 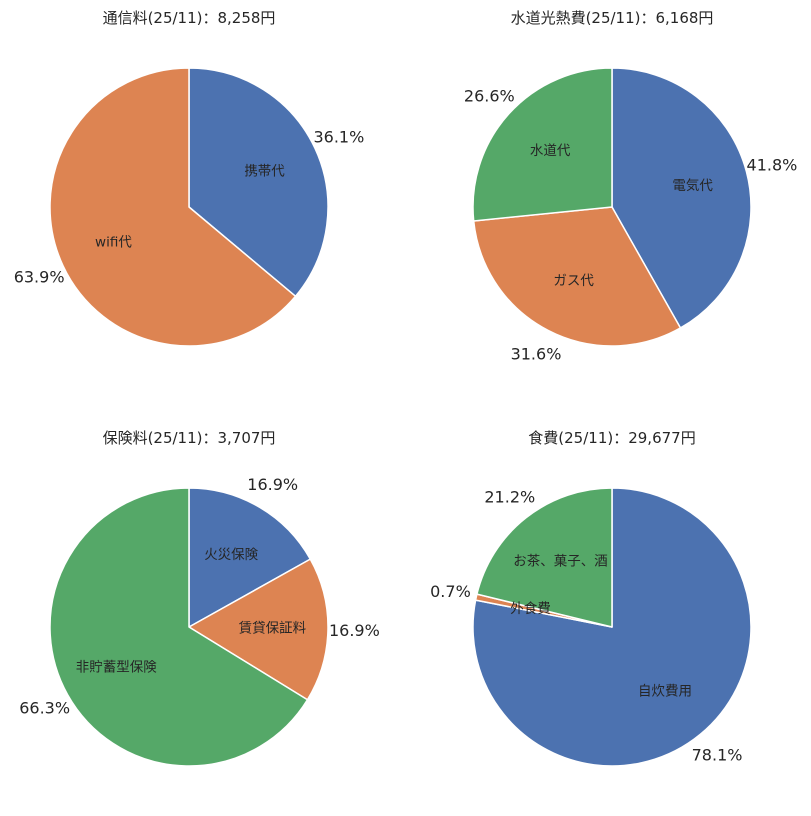 What do you see at coordinates (550, 151) in the screenshot?
I see `slice-label: 水道代` at bounding box center [550, 151].